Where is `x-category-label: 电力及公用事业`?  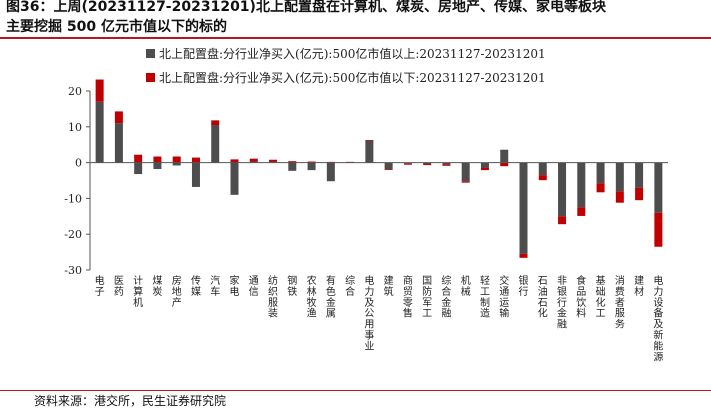
x-category-label: 电力及公用事业 is located at coordinates (369, 313).